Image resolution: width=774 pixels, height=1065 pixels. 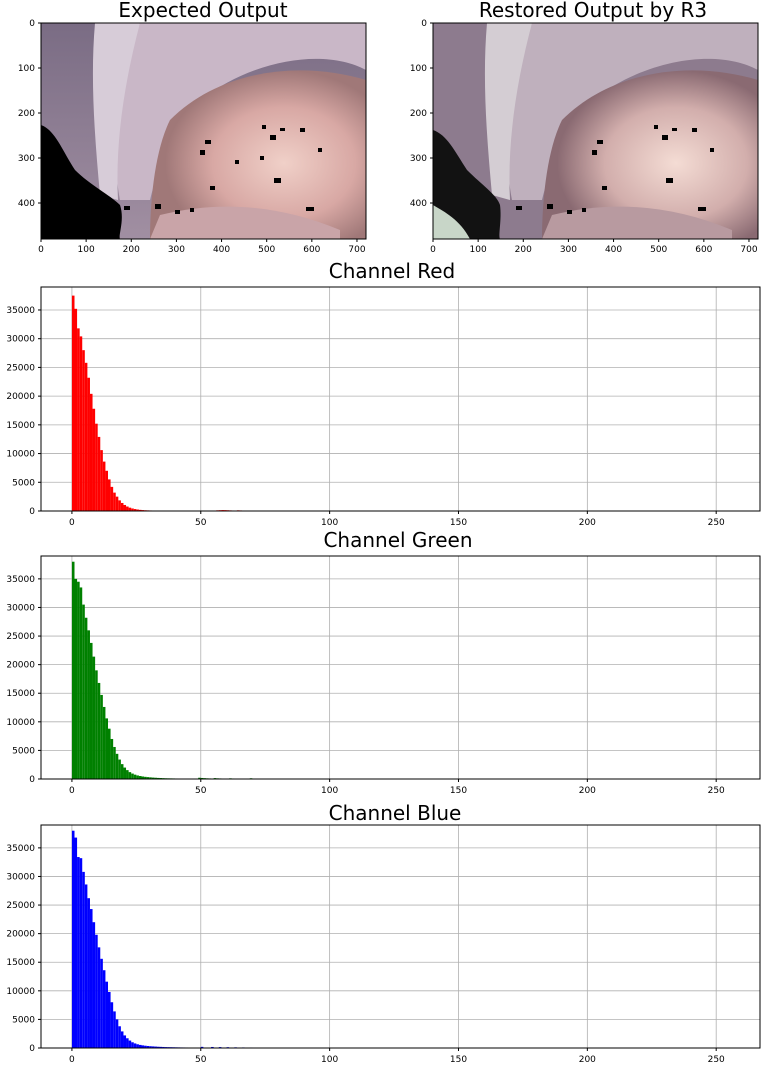 What do you see at coordinates (266, 250) in the screenshot?
I see `x-tick-label: 500` at bounding box center [266, 250].